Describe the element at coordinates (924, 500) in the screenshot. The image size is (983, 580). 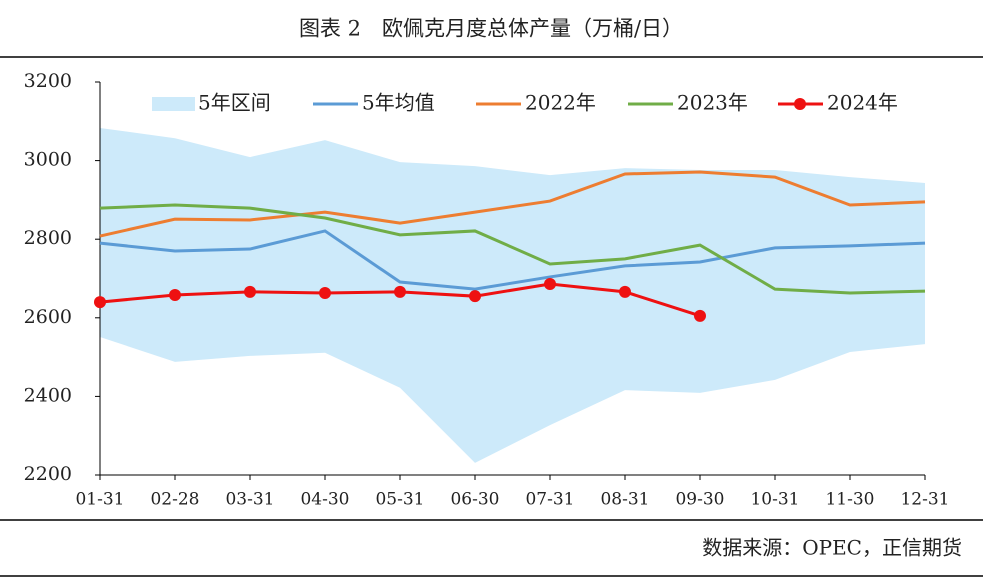
I see `x-tick-label: 12-31` at that location.